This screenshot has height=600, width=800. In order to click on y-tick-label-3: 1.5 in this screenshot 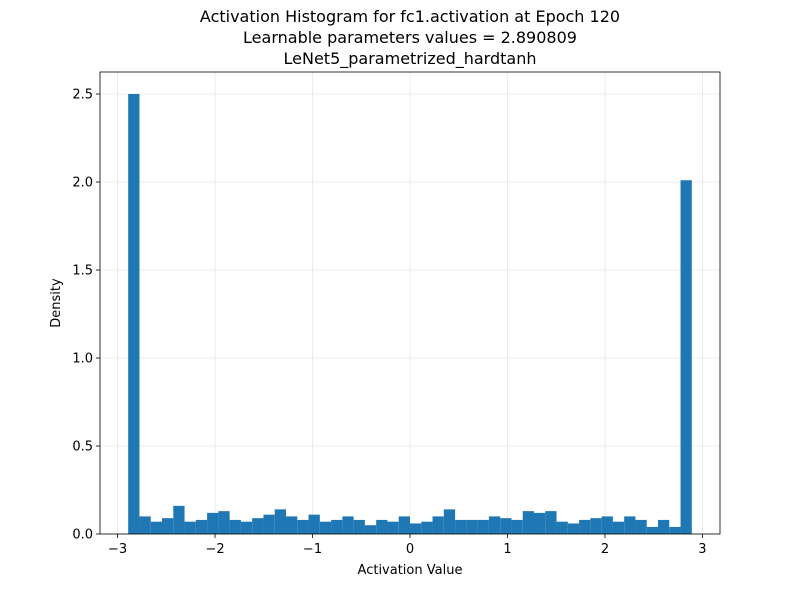, I will do `click(82, 271)`.